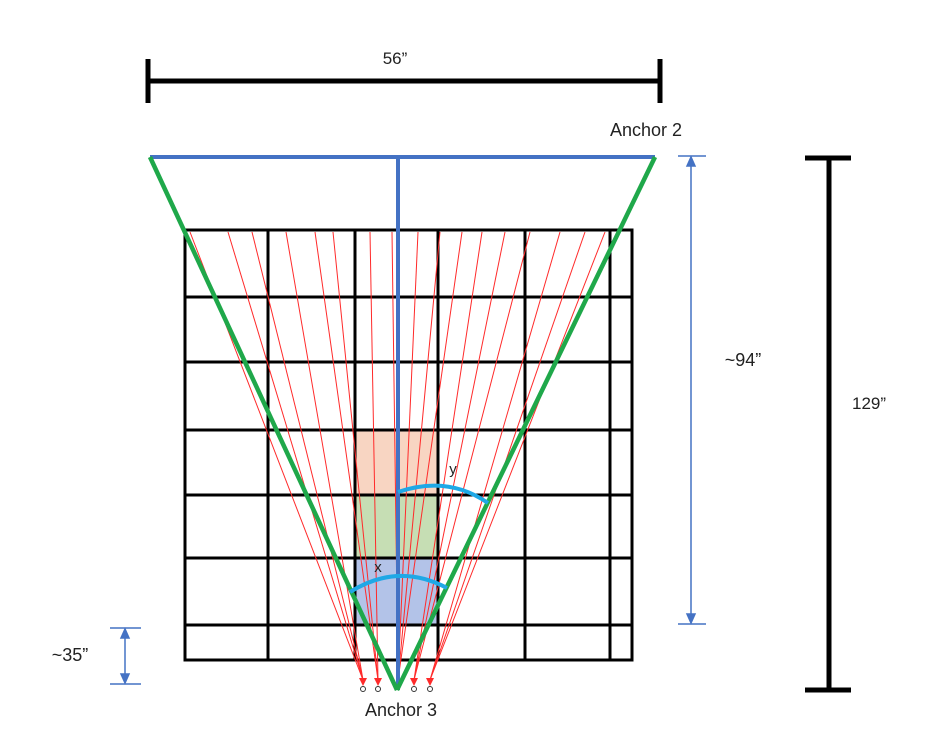 The image size is (931, 750). Describe the element at coordinates (743, 360) in the screenshot. I see `inner-height-label: ~94”` at that location.